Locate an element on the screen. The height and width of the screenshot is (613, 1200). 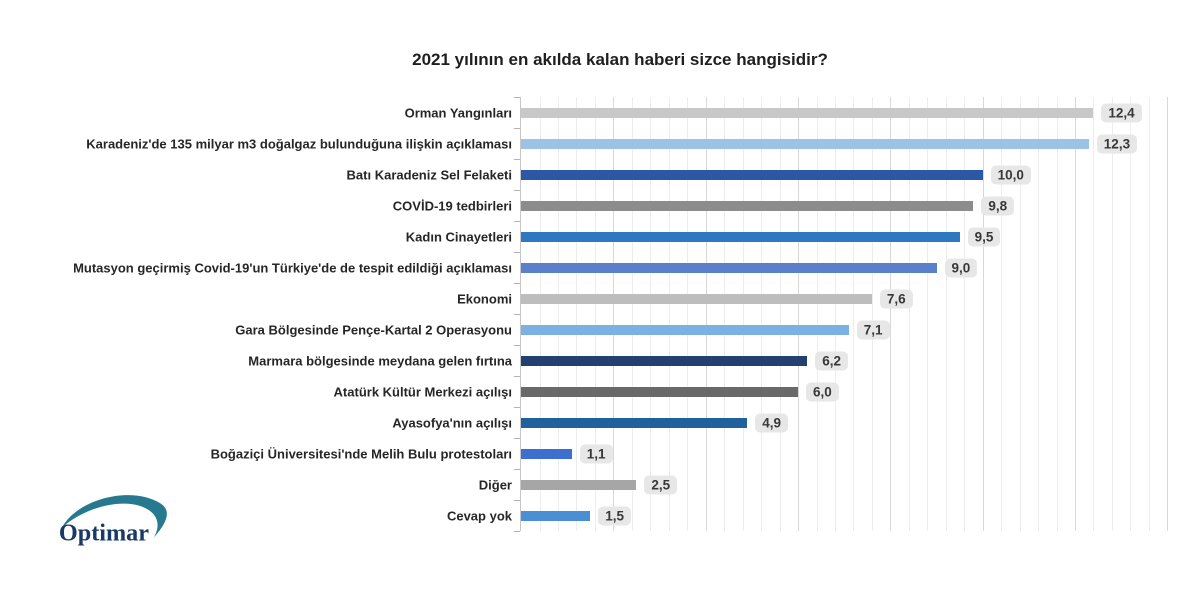
category-label: COVİD-19 tedbirleri is located at coordinates (452, 205).